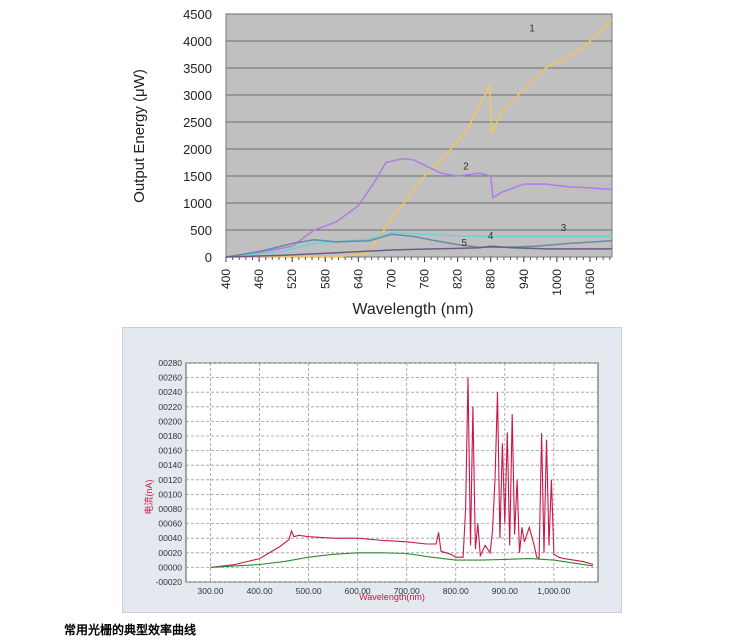  Describe the element at coordinates (170, 436) in the screenshot. I see `chart2-y-tick-label: 00180` at that location.